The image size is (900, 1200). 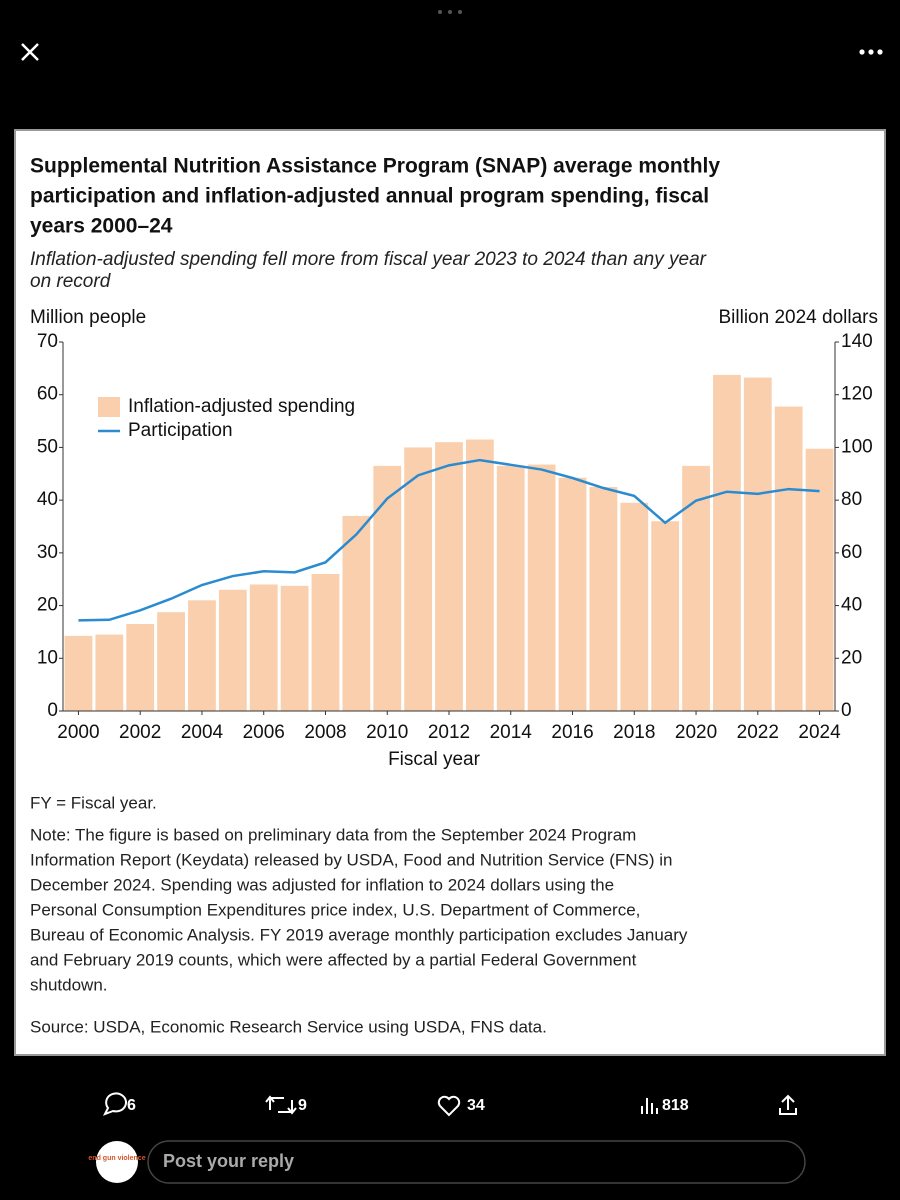 What do you see at coordinates (264, 732) in the screenshot?
I see `x-tick-label: 2006` at bounding box center [264, 732].